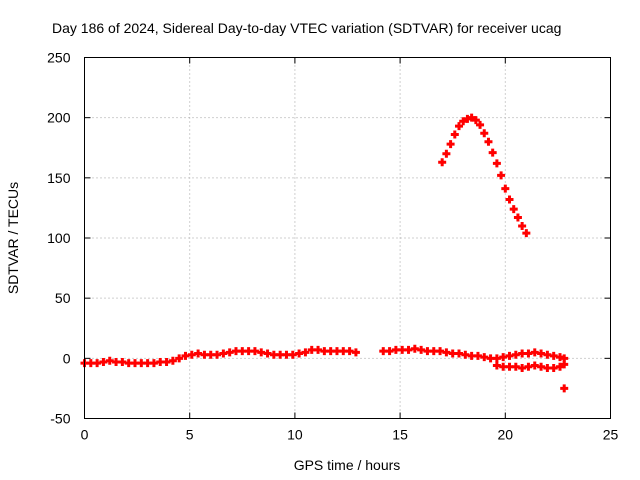  I want to click on x-tick-label: 25, so click(611, 435).